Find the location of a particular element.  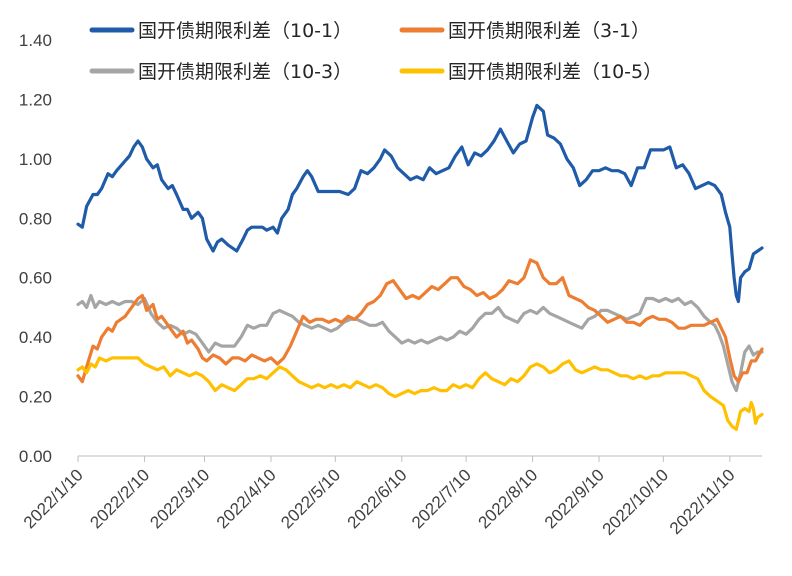

legend-item-10-5: 国开债期限利差（10-5） is located at coordinates (530, 72).